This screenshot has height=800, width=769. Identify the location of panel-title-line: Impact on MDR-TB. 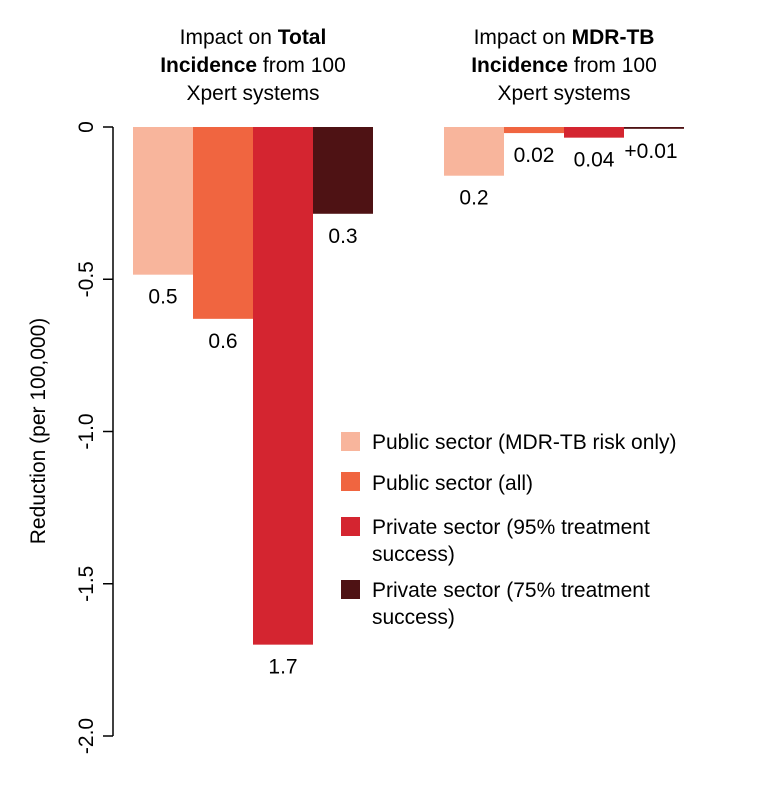
(564, 37).